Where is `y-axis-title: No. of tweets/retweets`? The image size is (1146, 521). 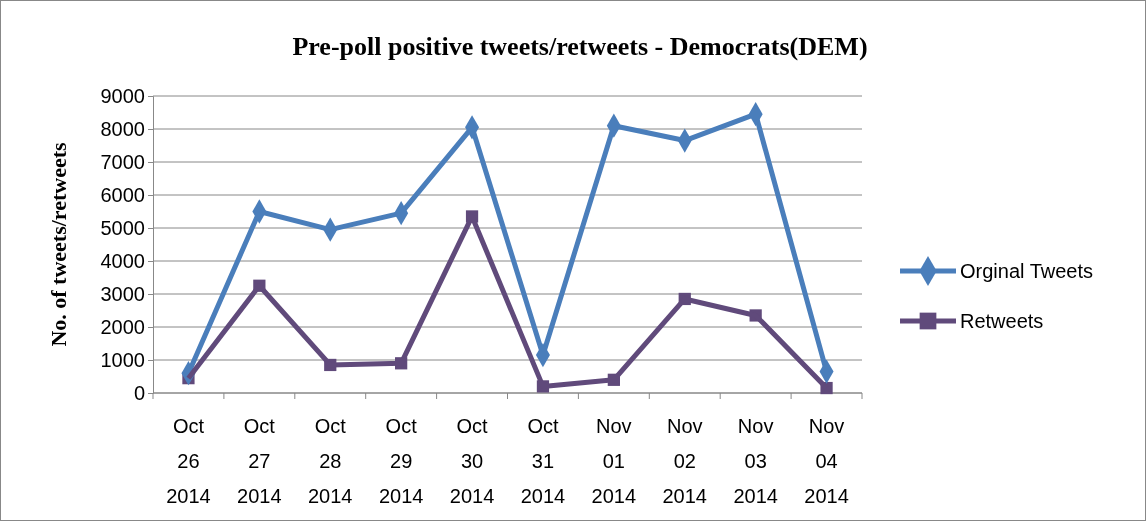 y-axis-title: No. of tweets/retweets is located at coordinates (58, 244).